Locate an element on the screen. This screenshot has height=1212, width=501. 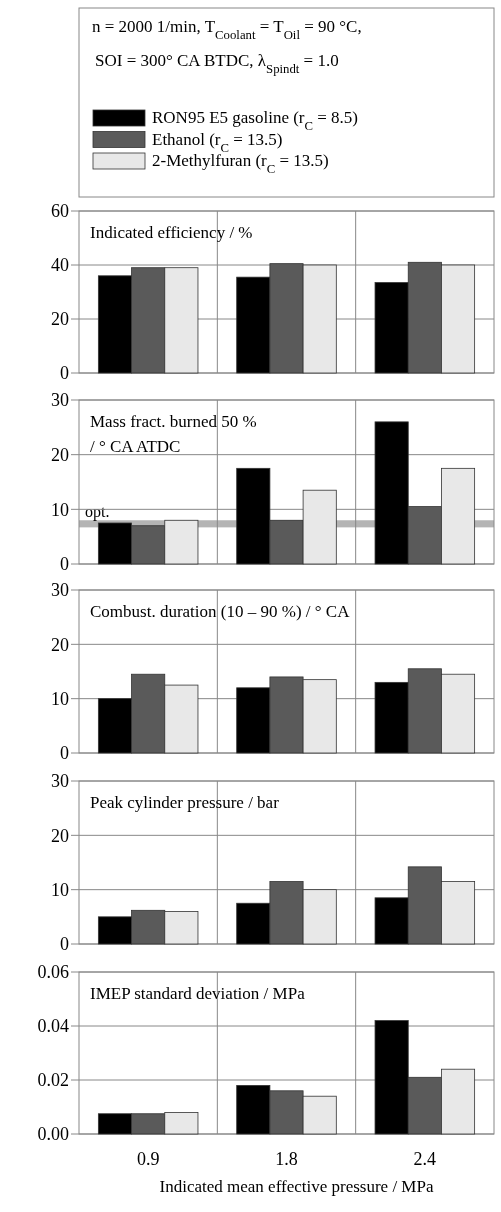
text: Mass fract. burned 50 % / ° CA ATDC is located at coordinates (173, 434).